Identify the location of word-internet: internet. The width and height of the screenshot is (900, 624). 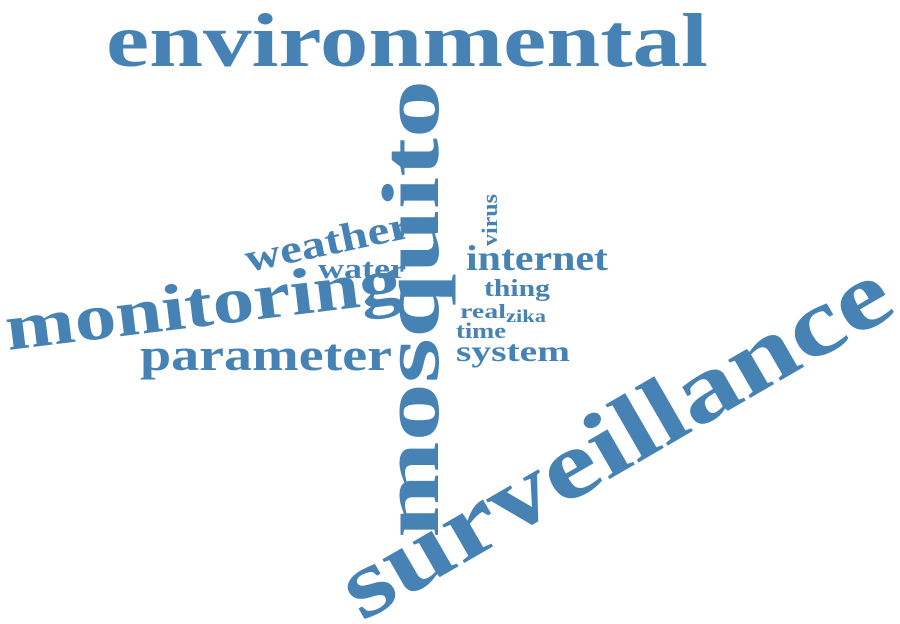
(537, 258).